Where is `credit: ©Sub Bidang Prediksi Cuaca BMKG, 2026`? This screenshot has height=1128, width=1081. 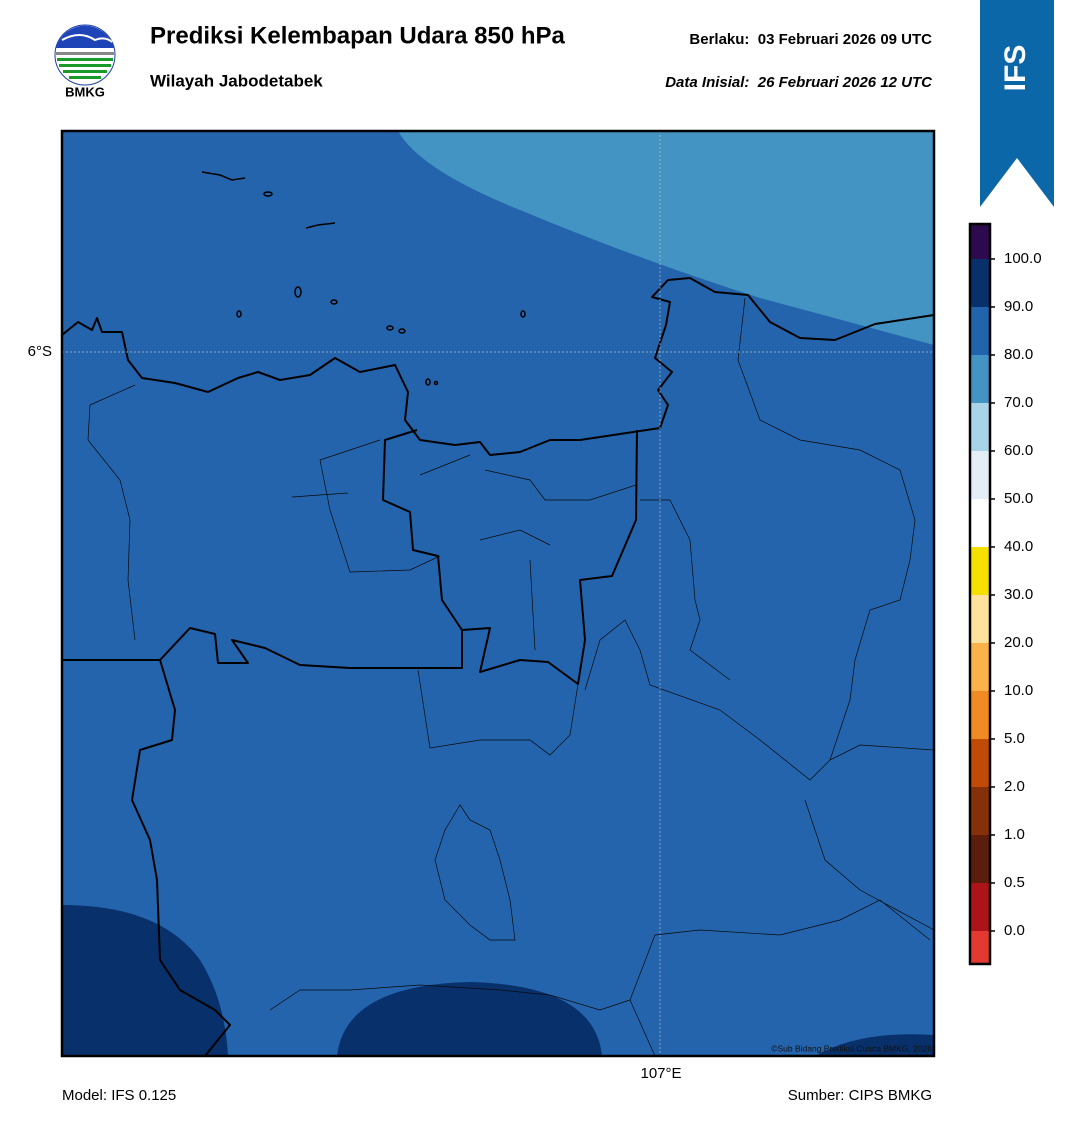 credit: ©Sub Bidang Prediksi Cuaca BMKG, 2026 is located at coordinates (851, 1048).